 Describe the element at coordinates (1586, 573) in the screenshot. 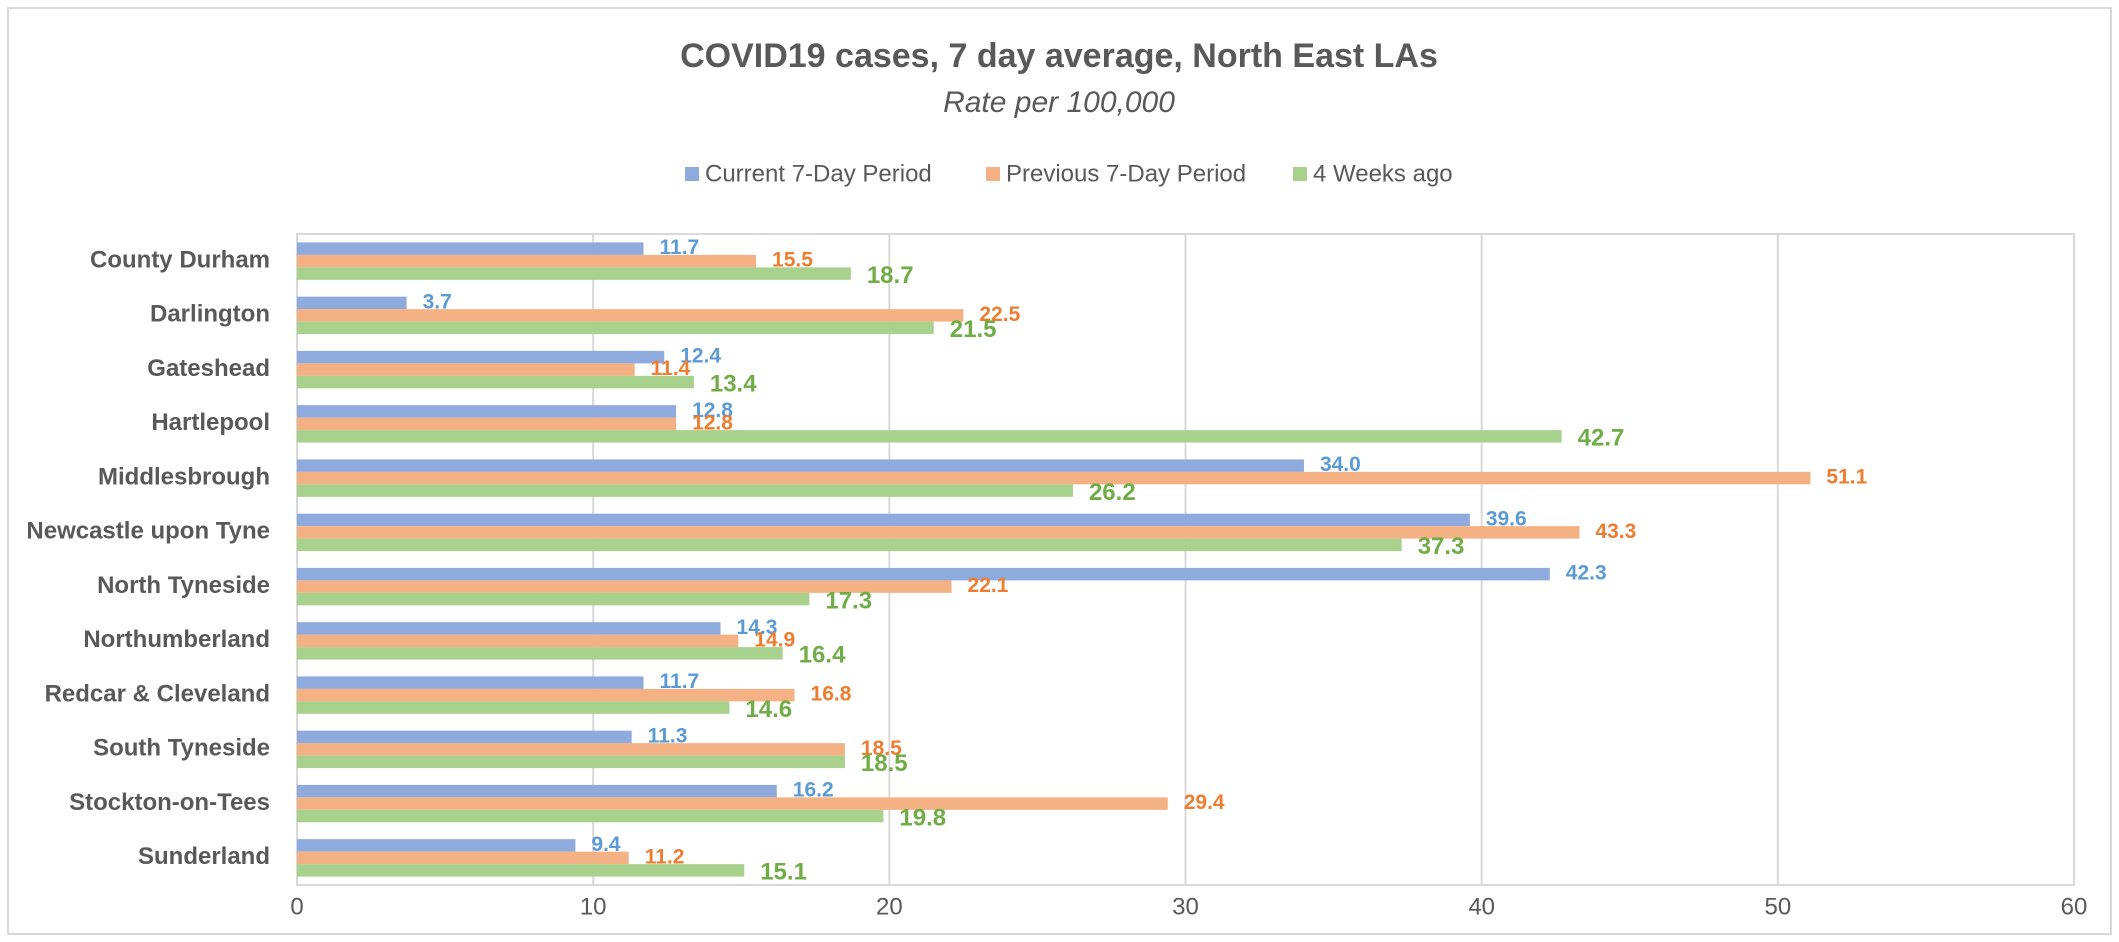

I see `value-label: 42.3` at that location.